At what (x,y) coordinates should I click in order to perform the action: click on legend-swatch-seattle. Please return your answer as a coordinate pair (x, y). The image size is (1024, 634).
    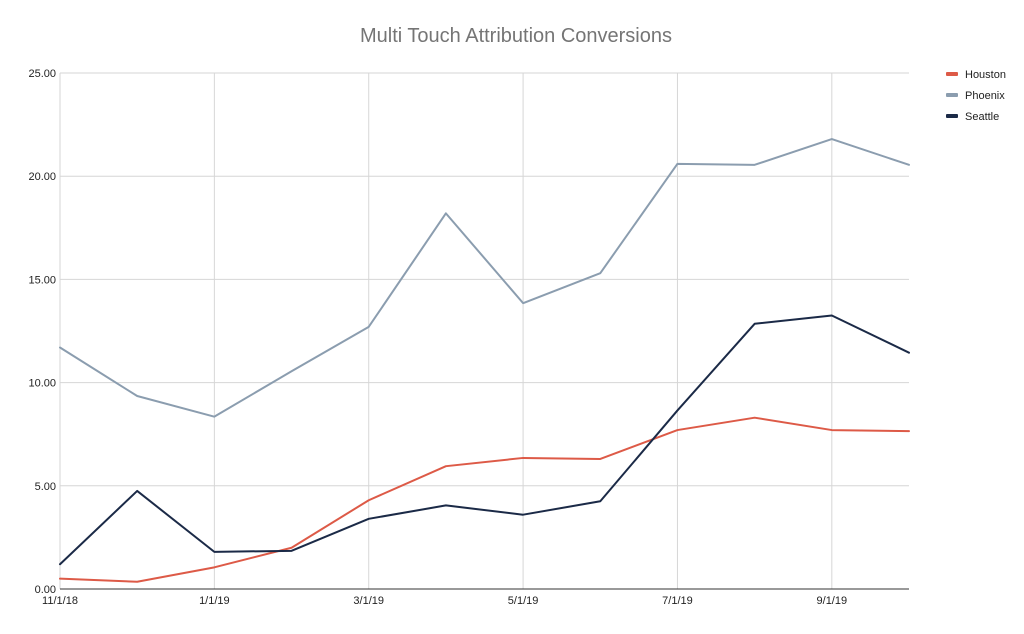
    Looking at the image, I should click on (952, 116).